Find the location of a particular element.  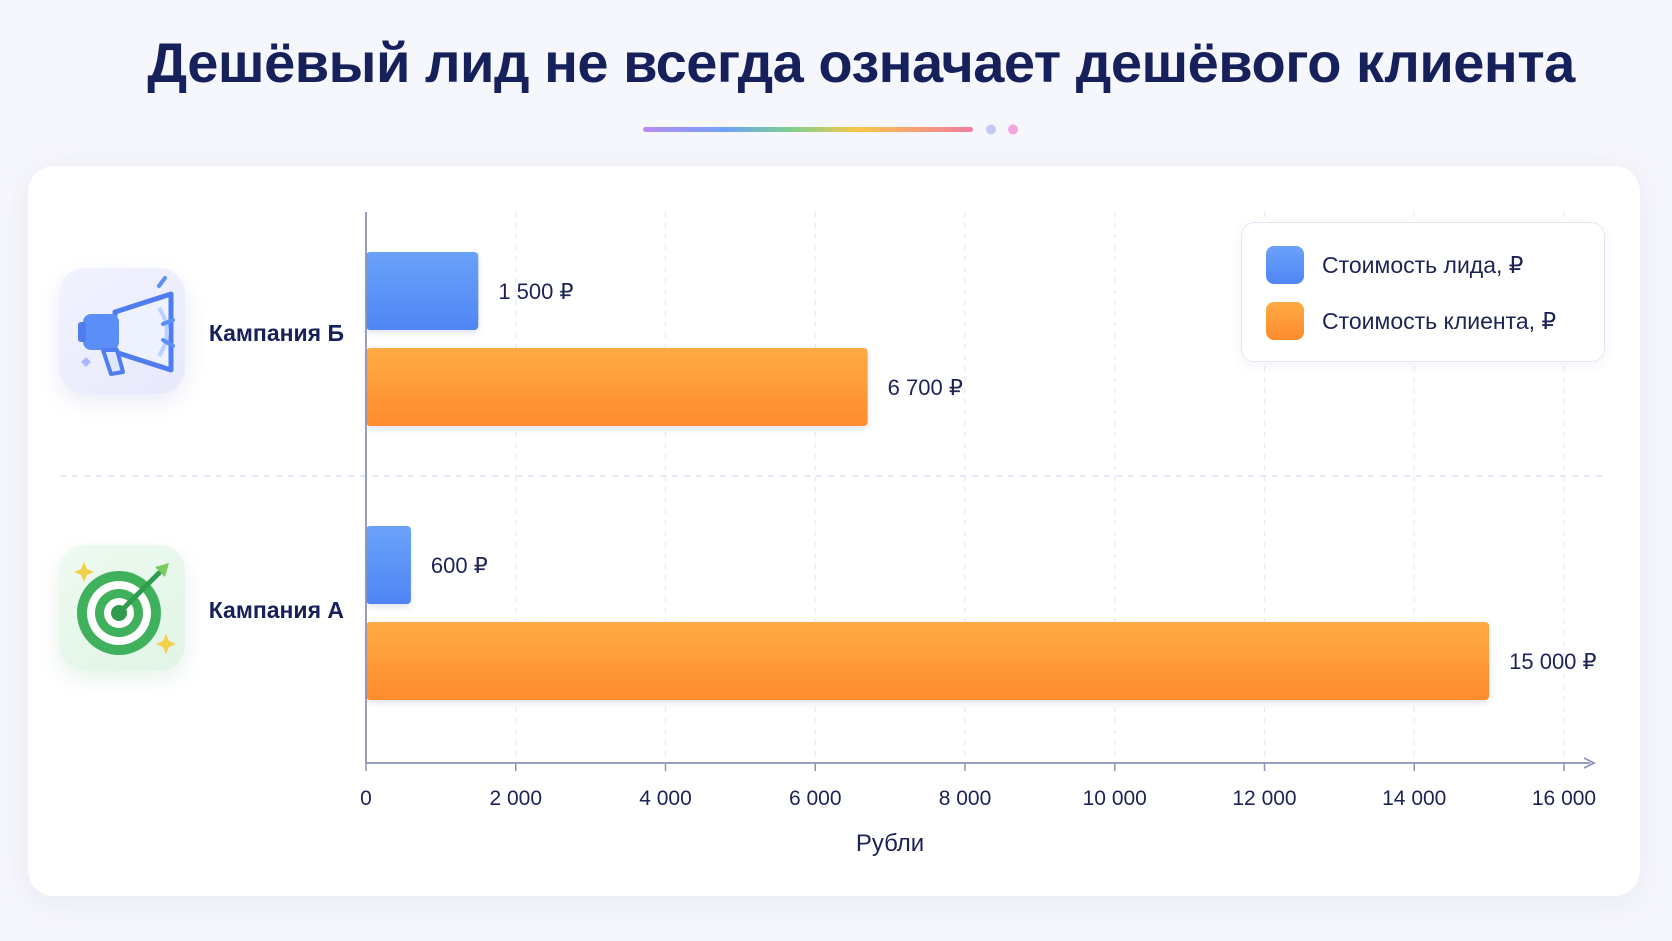

category-label-campaign-a: Кампания А is located at coordinates (276, 610).